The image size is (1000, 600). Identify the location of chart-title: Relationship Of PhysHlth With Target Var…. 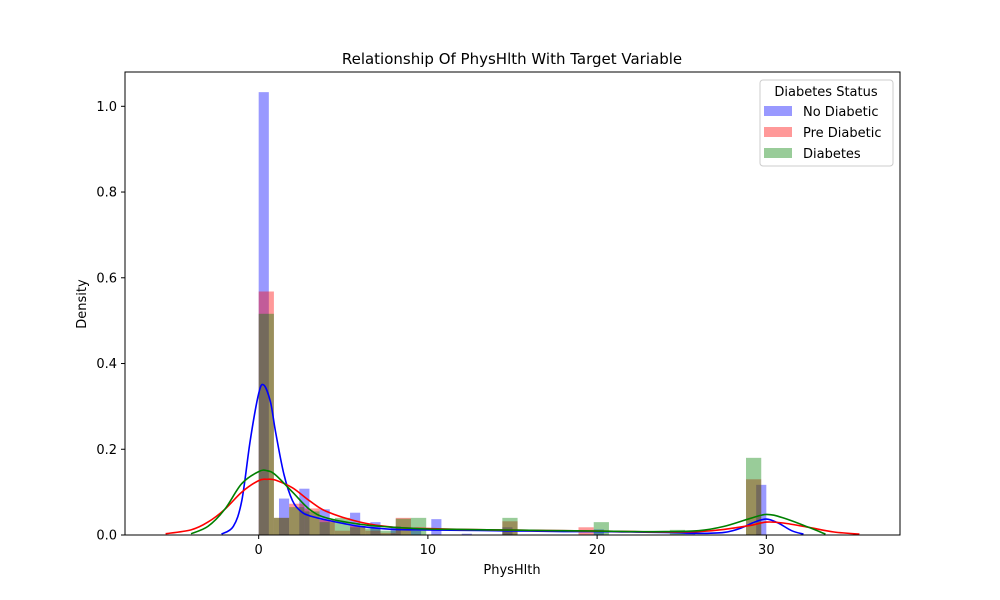
(512, 59).